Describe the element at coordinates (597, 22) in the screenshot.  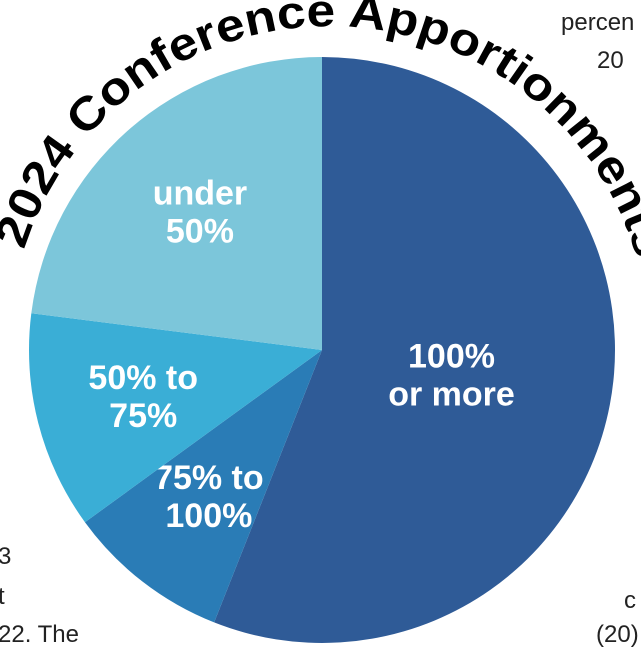
I see `background-text: percen` at that location.